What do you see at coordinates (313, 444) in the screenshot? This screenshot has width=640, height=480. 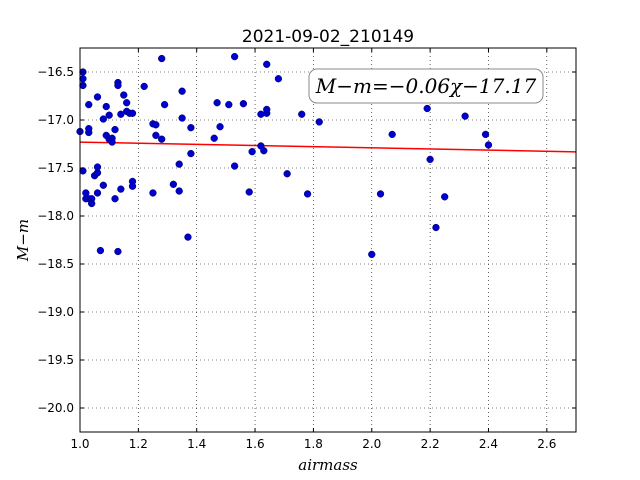 I see `x-tick-label: 1.8` at bounding box center [313, 444].